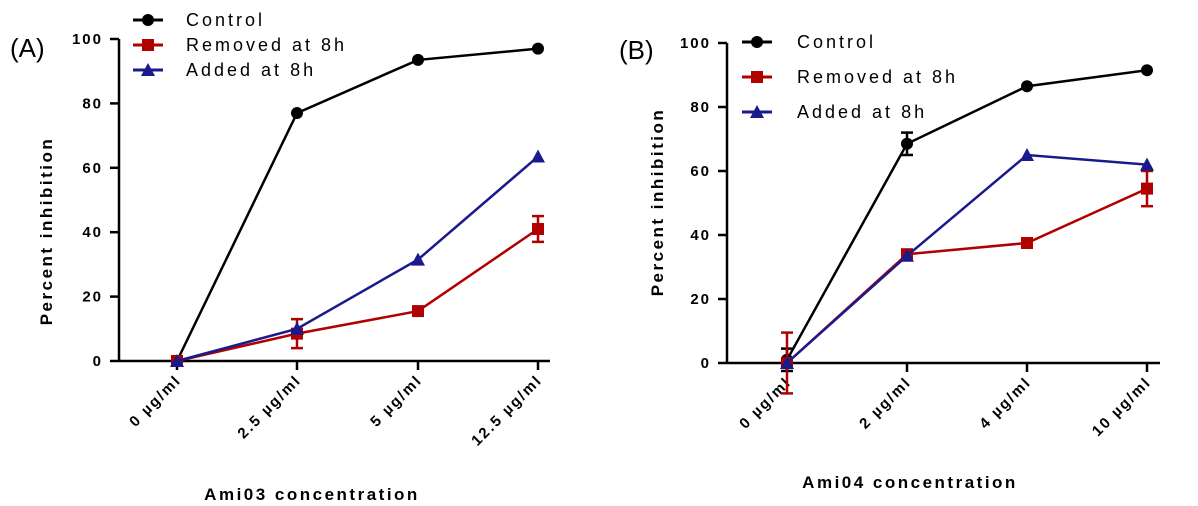 This screenshot has width=1198, height=506. I want to click on y-axis-label-b: Percent inhibition, so click(657, 202).